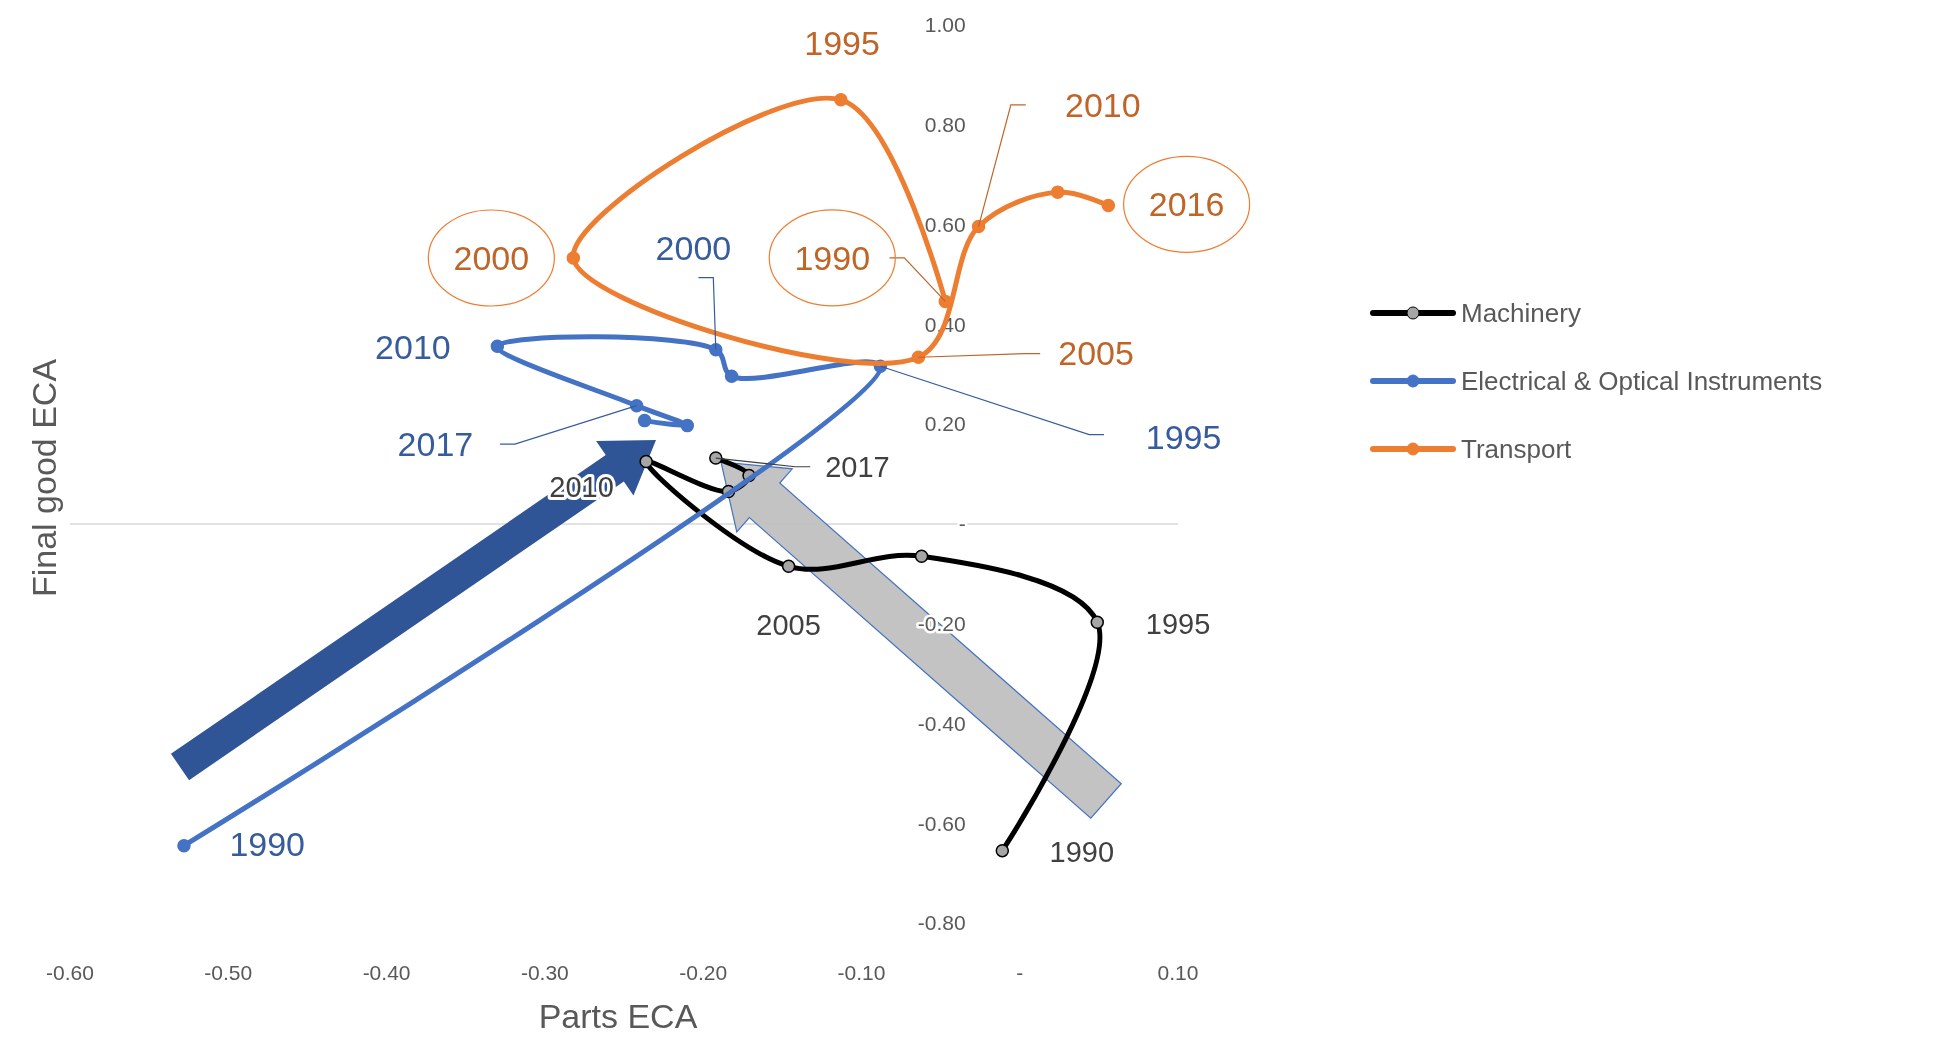  What do you see at coordinates (1020, 973) in the screenshot?
I see `x-tick-label: -` at bounding box center [1020, 973].